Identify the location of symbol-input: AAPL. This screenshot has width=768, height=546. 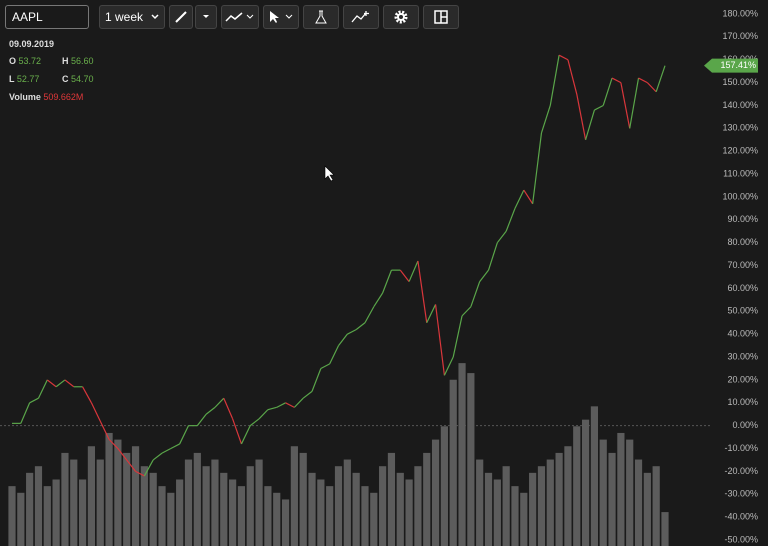
(47, 17).